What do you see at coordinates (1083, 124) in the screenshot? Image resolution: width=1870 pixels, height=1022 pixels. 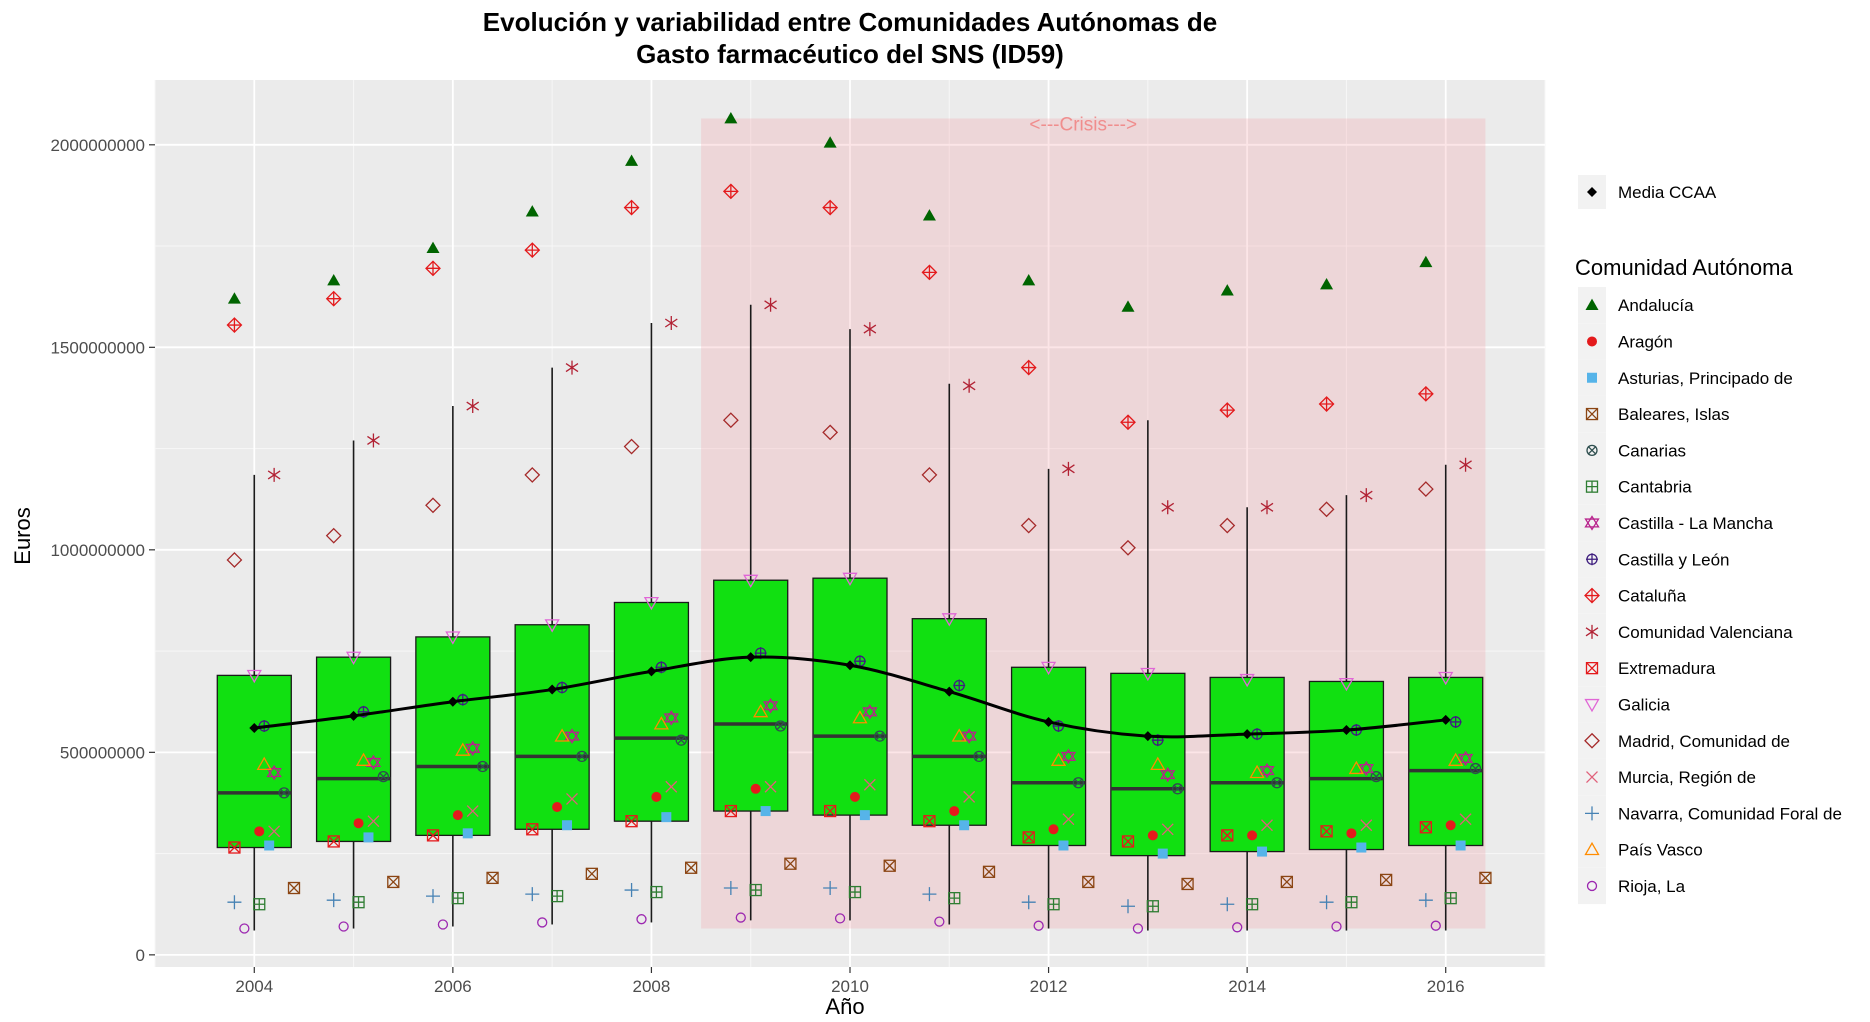 I see `crisis-label: <---Crisis--->` at bounding box center [1083, 124].